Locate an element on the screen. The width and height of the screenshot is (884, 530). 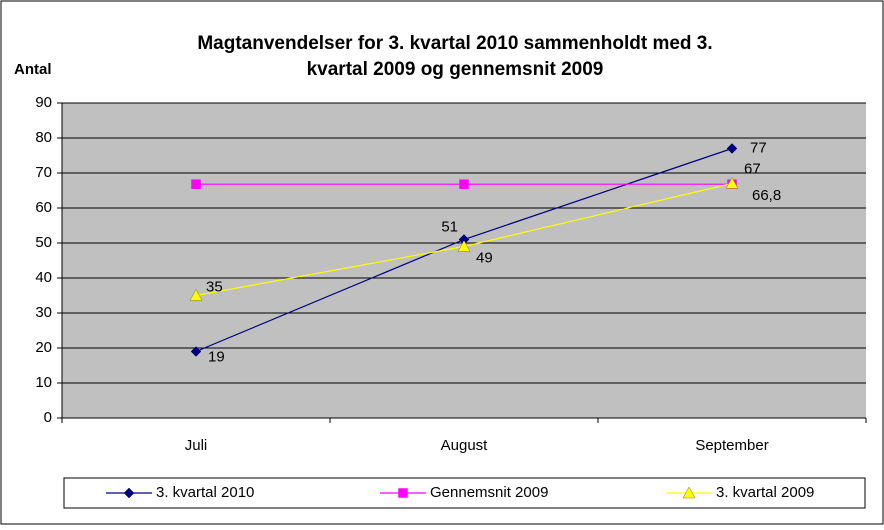
y-tick-label: 60 is located at coordinates (43, 207).